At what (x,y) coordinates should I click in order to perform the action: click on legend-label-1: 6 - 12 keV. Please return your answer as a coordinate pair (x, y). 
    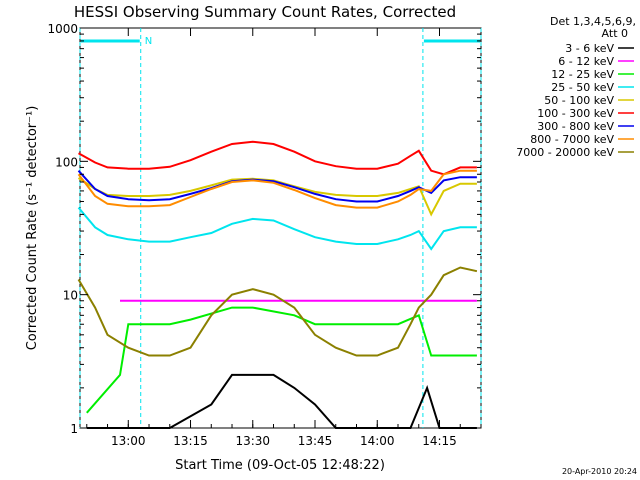
    Looking at the image, I should click on (586, 61).